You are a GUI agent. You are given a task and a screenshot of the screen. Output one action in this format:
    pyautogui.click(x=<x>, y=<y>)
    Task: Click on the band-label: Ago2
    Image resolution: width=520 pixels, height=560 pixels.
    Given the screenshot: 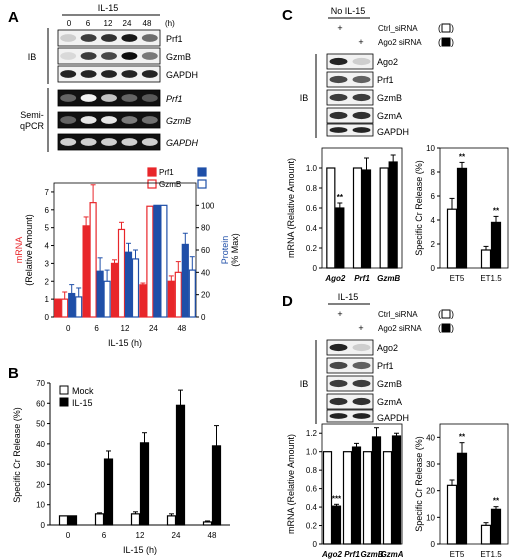 What is the action you would take?
    pyautogui.click(x=387, y=62)
    